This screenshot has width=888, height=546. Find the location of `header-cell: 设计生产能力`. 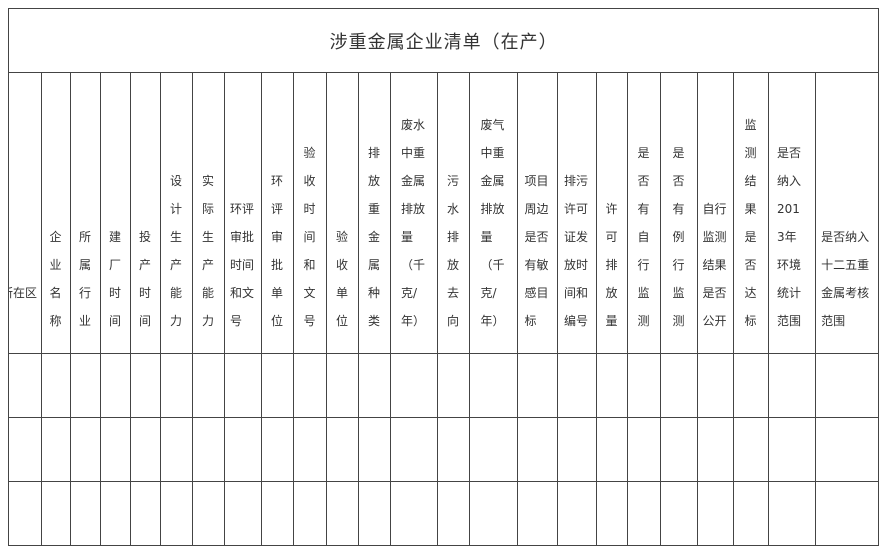

header-cell: 设计生产能力 is located at coordinates (176, 213).